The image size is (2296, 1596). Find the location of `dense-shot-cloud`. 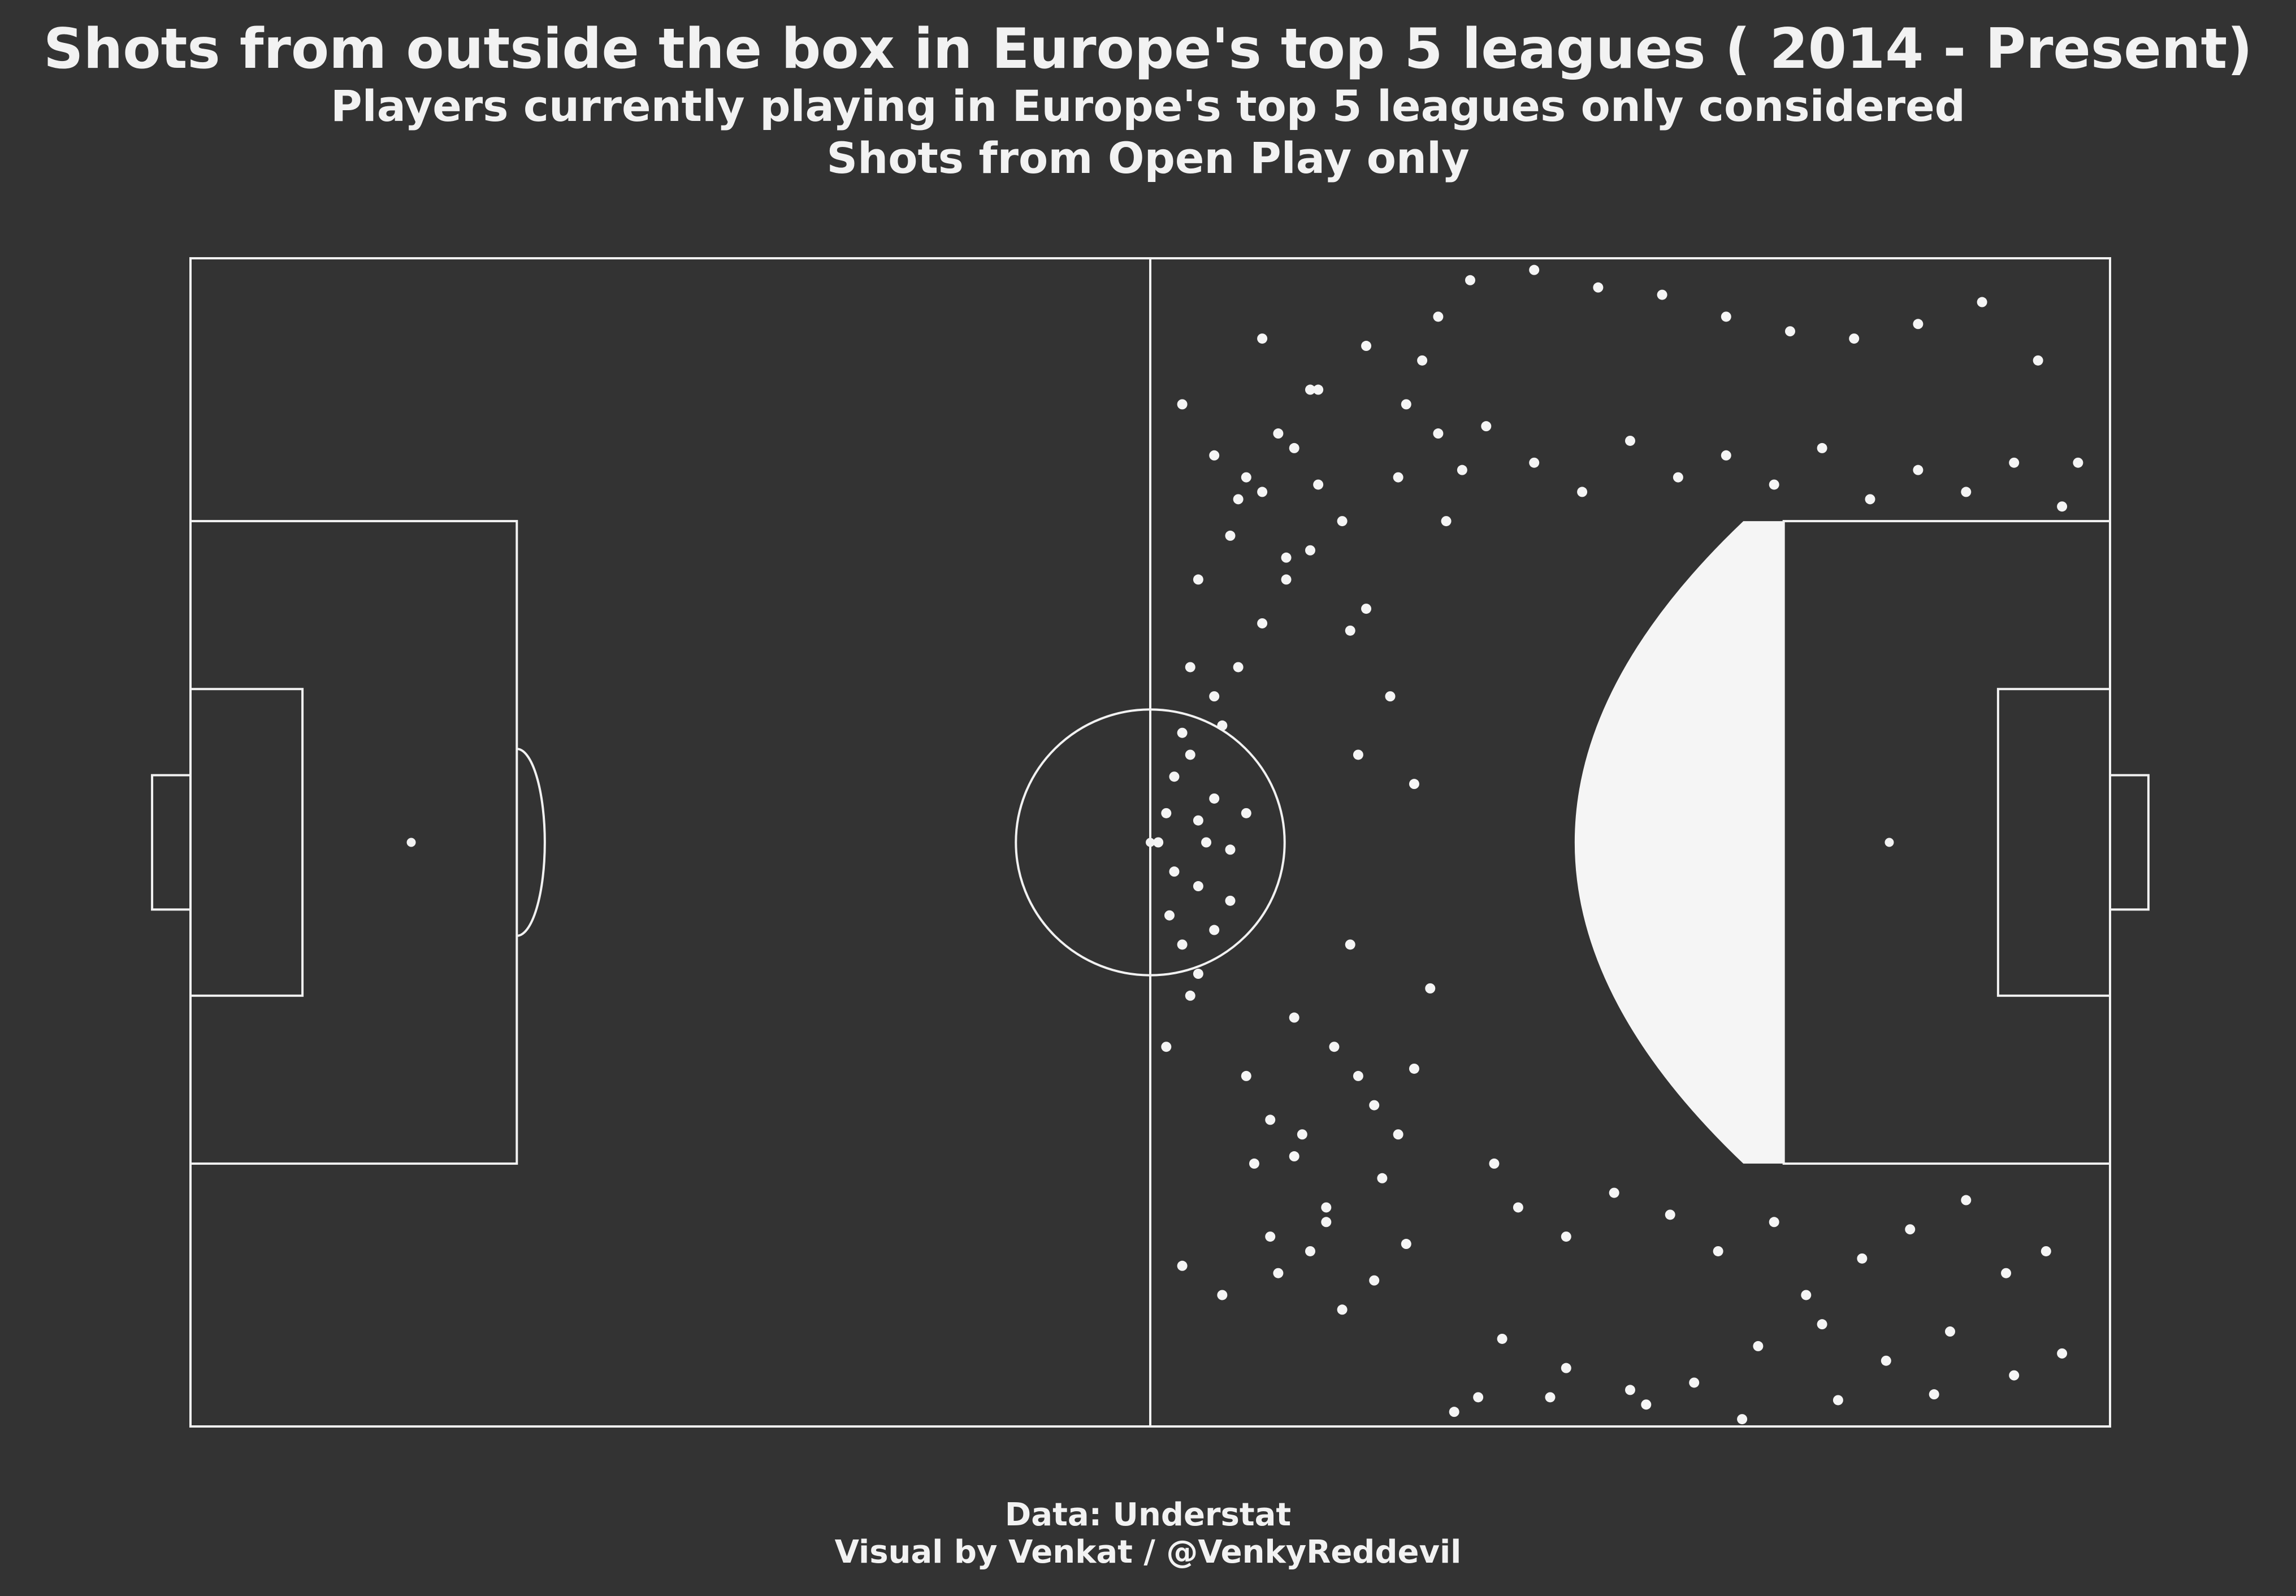

dense-shot-cloud is located at coordinates (1679, 842).